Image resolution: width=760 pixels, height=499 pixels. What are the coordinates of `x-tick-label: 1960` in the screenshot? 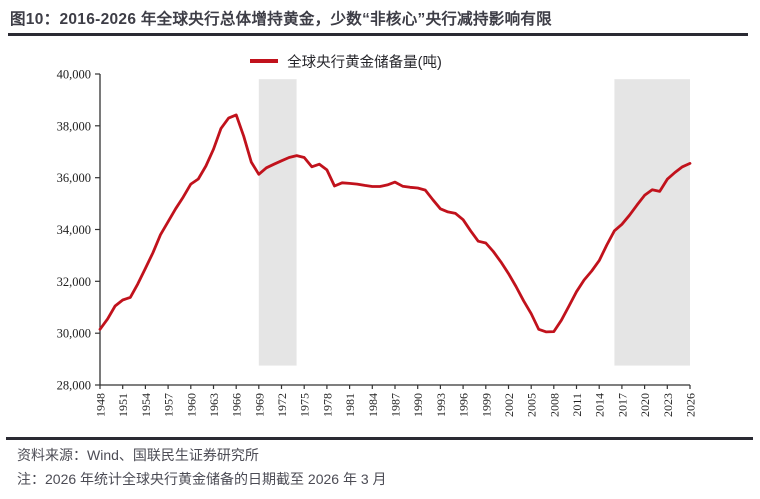 It's located at (191, 405).